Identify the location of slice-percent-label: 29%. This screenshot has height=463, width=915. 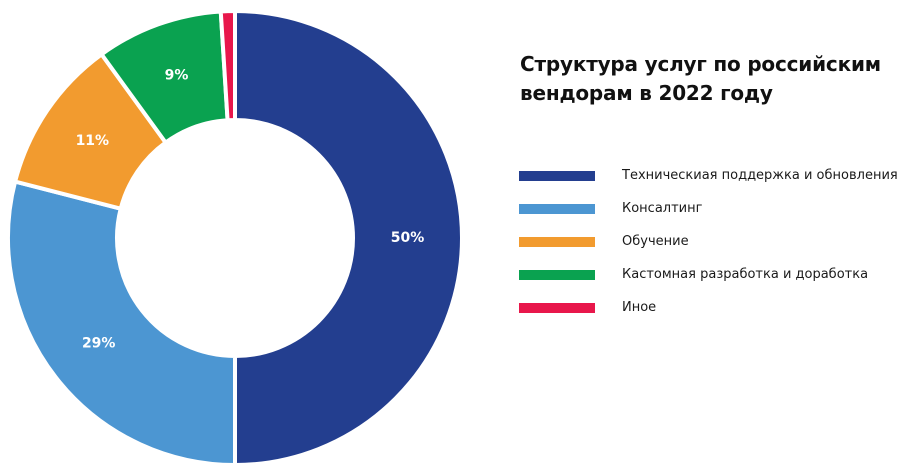
(99, 344).